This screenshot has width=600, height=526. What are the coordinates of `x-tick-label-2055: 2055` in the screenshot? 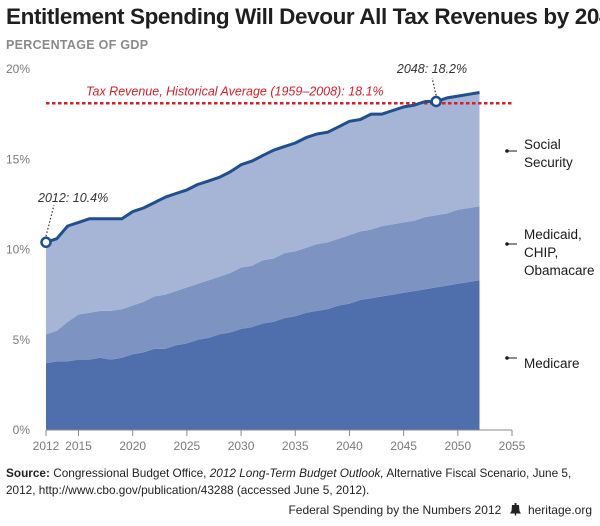 It's located at (512, 446).